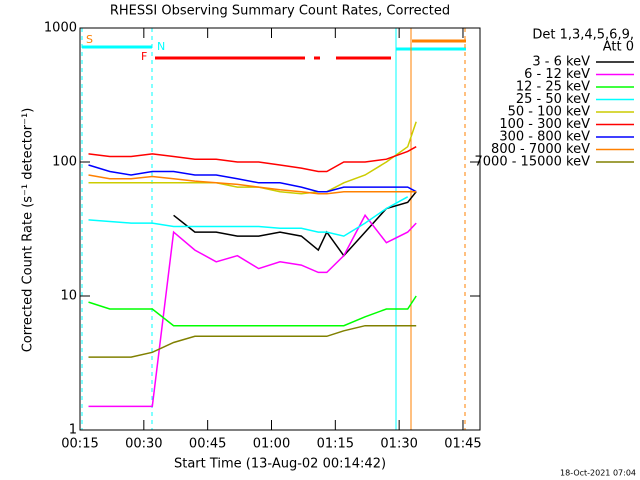 Image resolution: width=640 pixels, height=480 pixels. Describe the element at coordinates (73, 430) in the screenshot. I see `y-tick-label: 1` at that location.